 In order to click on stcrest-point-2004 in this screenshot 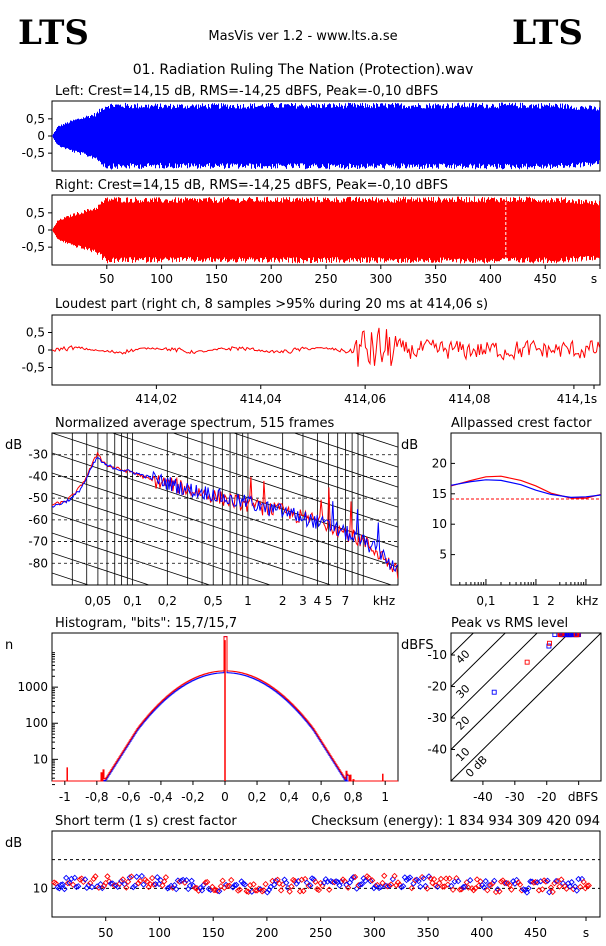, I will do `click(267, 892)`.